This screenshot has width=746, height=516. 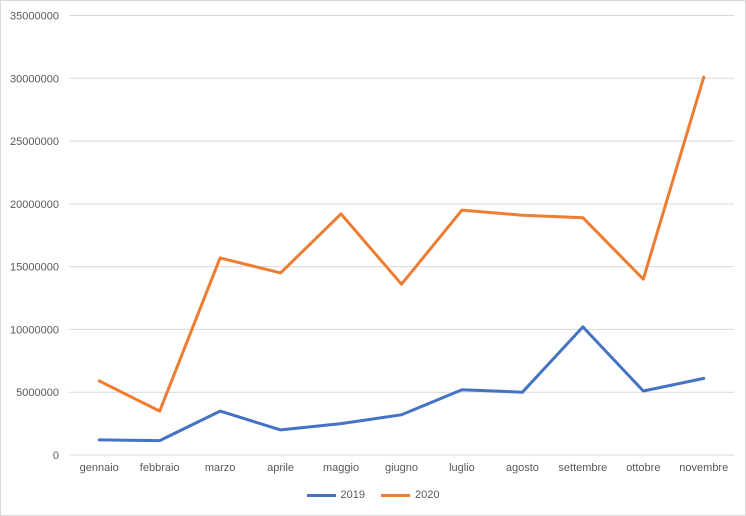 I want to click on x-axis-tick-label: aprile, so click(x=280, y=468).